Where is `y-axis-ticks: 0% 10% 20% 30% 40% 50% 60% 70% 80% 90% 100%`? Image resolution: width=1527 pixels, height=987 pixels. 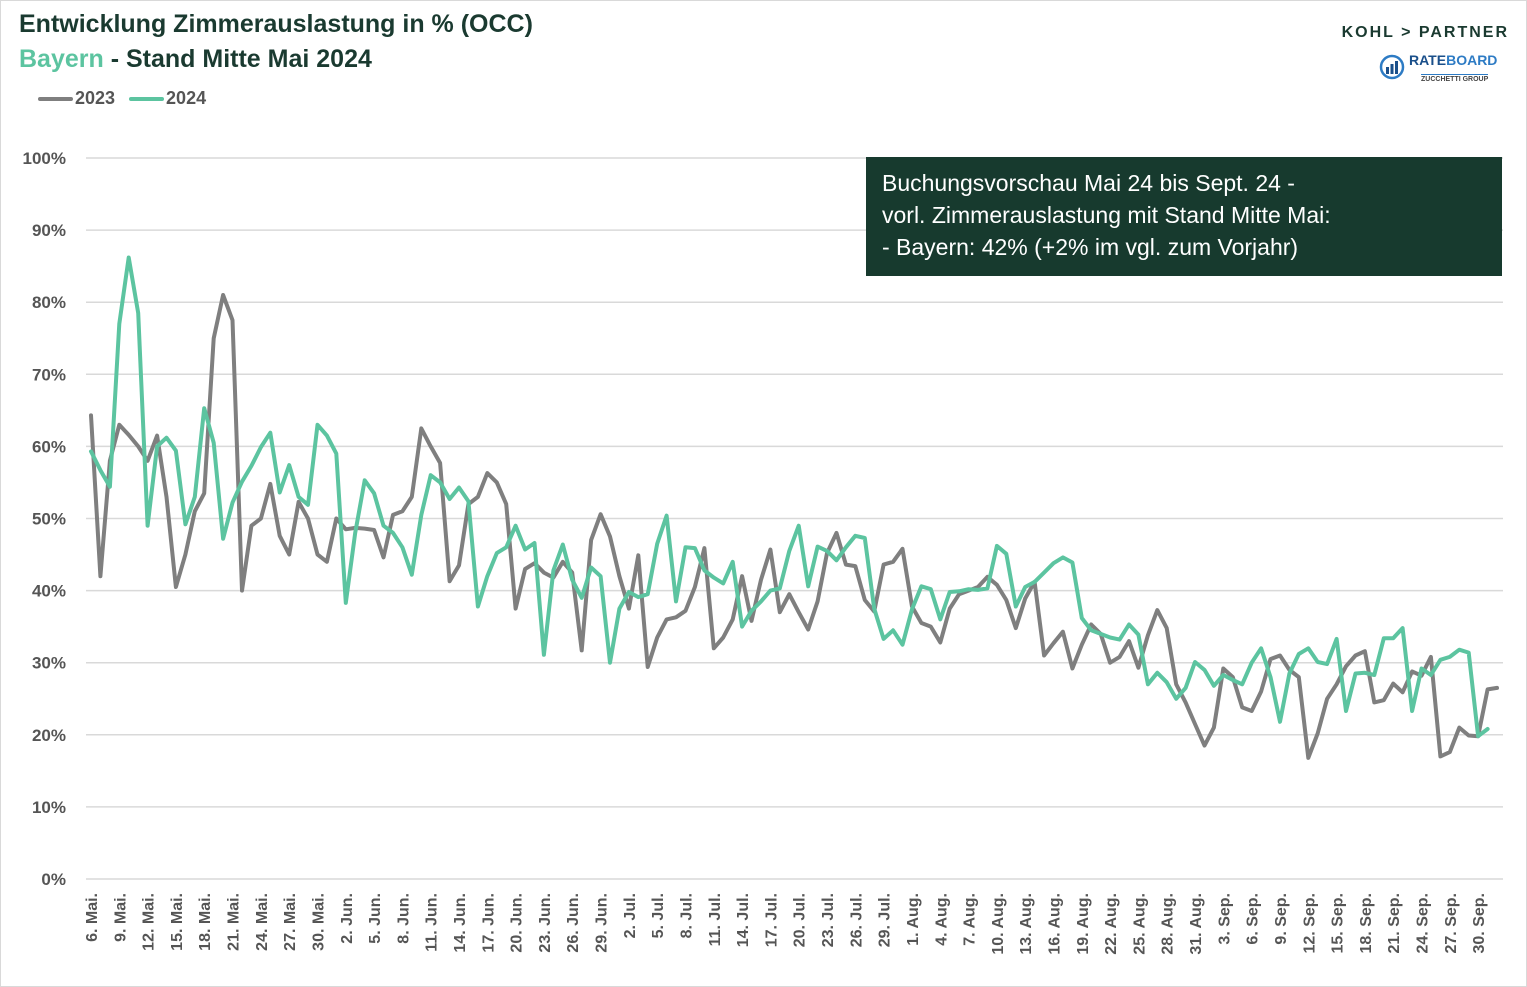
y-axis-ticks: 0% 10% 20% 30% 40% 50% 60% 70% 80% 90% 100% is located at coordinates (44, 519).